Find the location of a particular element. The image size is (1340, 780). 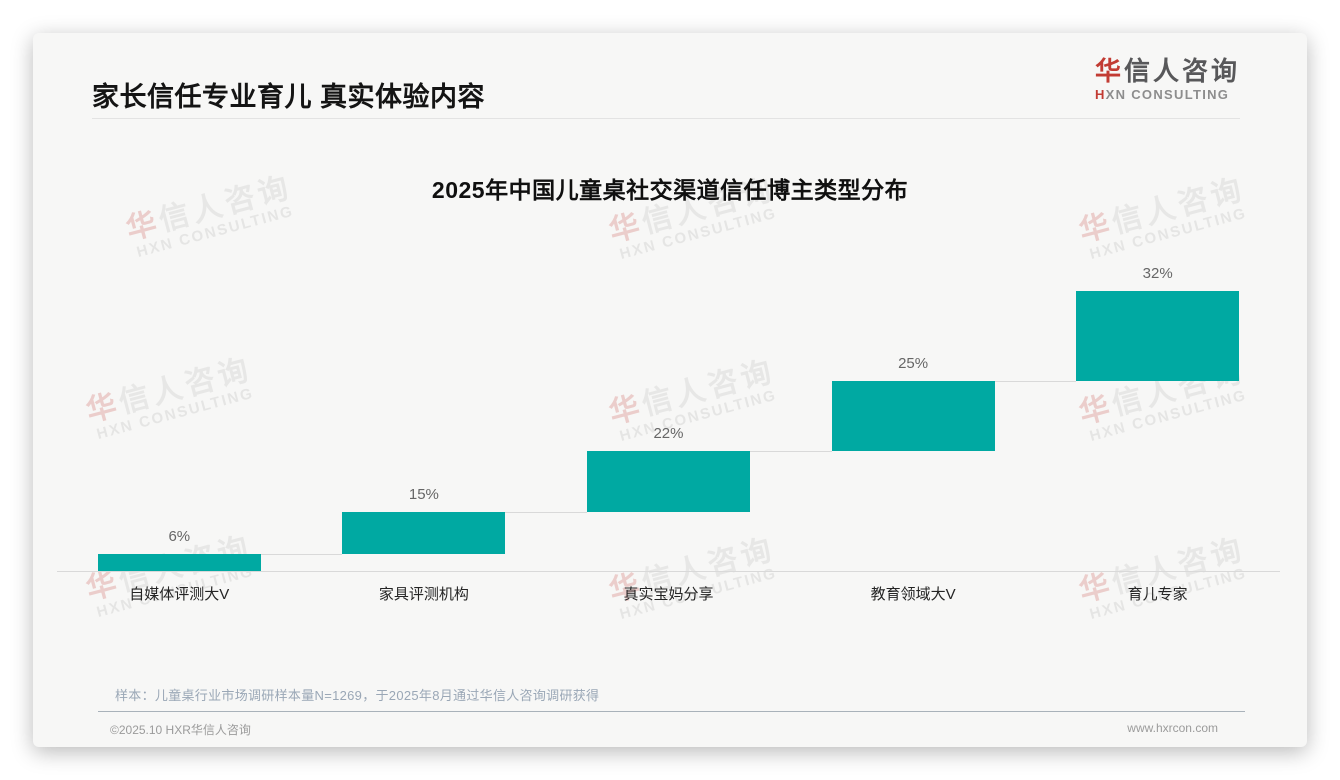

logo-chinese-text: 华信人咨询 is located at coordinates (1167, 71).